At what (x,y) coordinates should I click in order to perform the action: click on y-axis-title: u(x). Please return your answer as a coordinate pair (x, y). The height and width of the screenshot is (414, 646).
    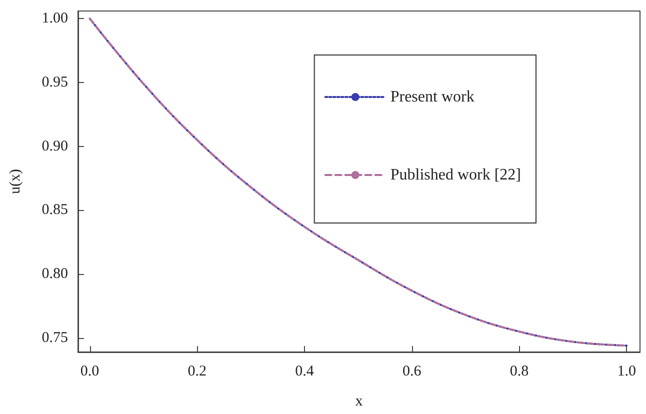
    Looking at the image, I should click on (16, 181).